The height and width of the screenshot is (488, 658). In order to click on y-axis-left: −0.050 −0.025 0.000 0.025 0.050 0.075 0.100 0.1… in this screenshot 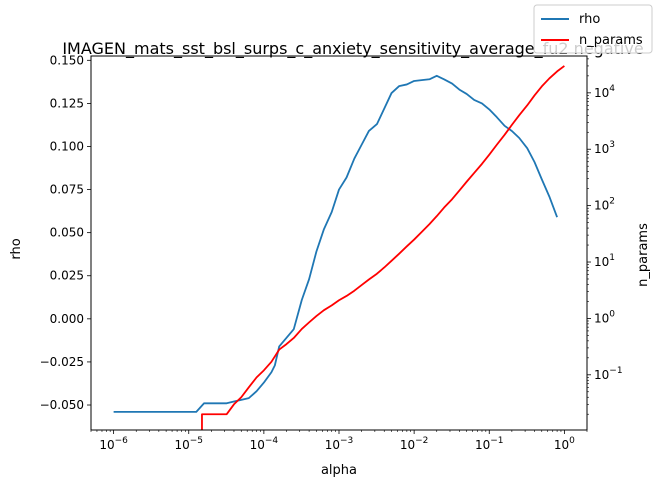, I will do `click(65, 232)`.